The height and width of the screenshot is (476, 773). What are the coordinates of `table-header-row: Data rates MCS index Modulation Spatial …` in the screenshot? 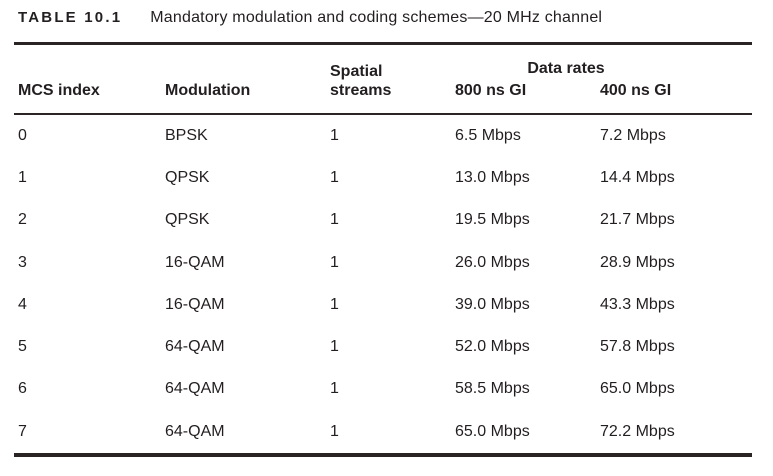 It's located at (383, 79).